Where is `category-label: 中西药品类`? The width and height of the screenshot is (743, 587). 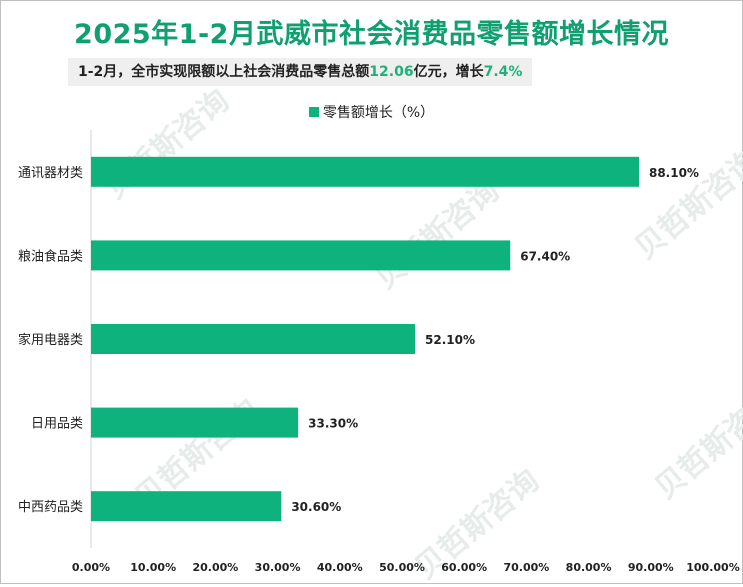 category-label: 中西药品类 is located at coordinates (50, 507).